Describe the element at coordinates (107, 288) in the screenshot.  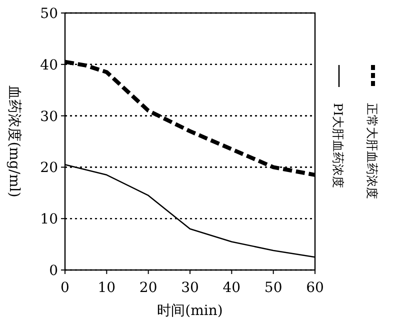
I see `x-tick-label: 10` at that location.